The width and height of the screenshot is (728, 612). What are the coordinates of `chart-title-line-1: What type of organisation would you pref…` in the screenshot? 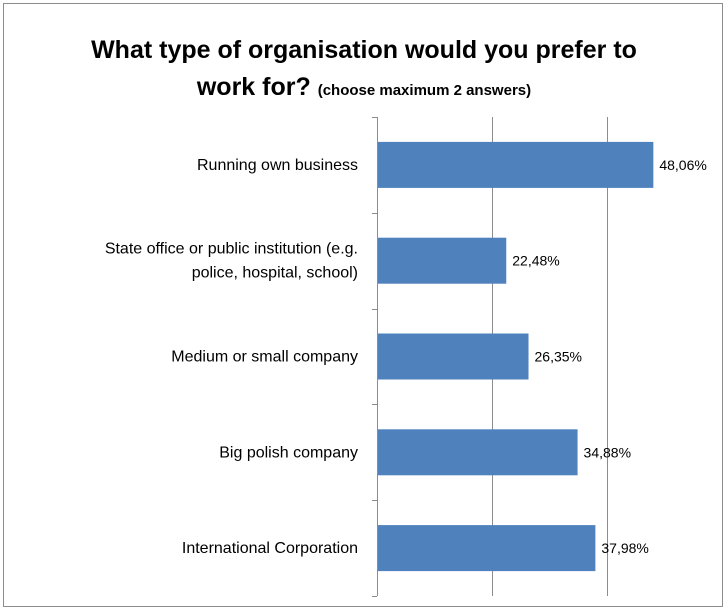 It's located at (364, 50).